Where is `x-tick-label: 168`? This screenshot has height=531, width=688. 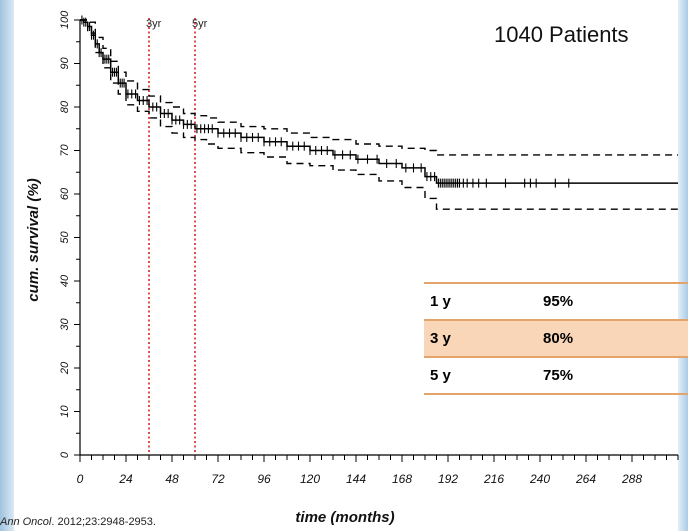
x-tick-label: 168 is located at coordinates (402, 479).